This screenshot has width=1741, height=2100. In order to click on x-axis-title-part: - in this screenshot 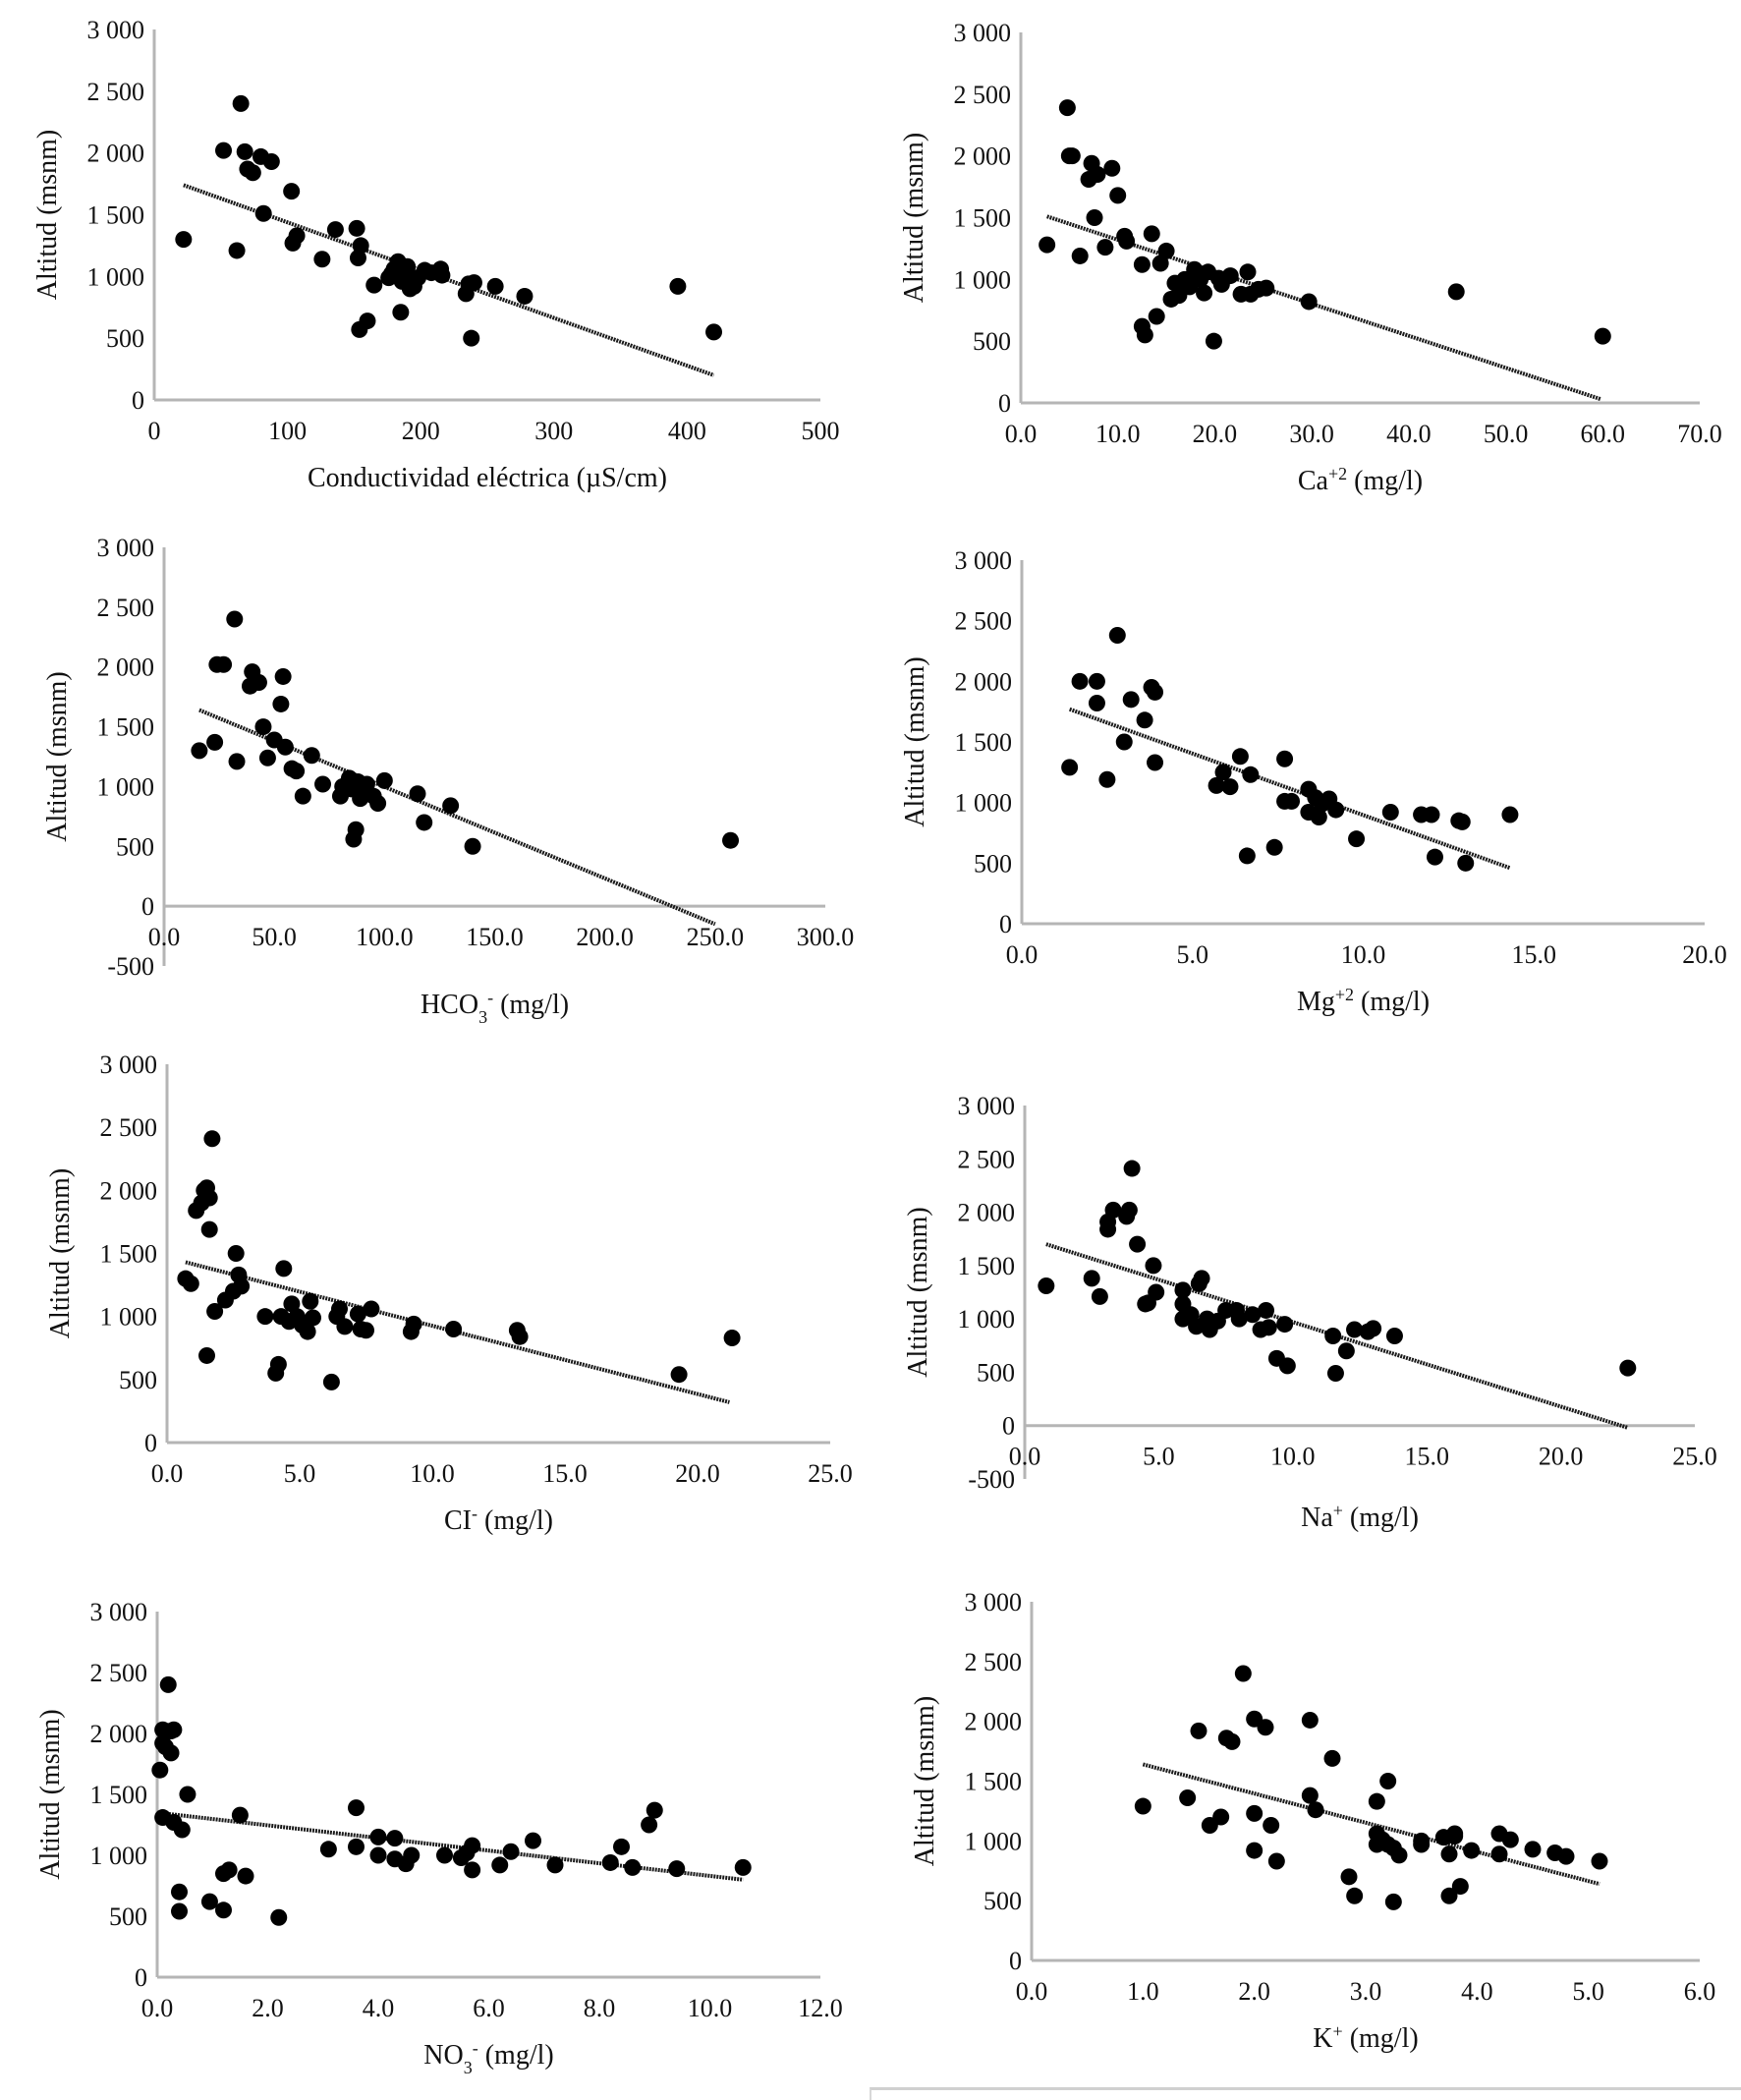, I will do `click(475, 2048)`.